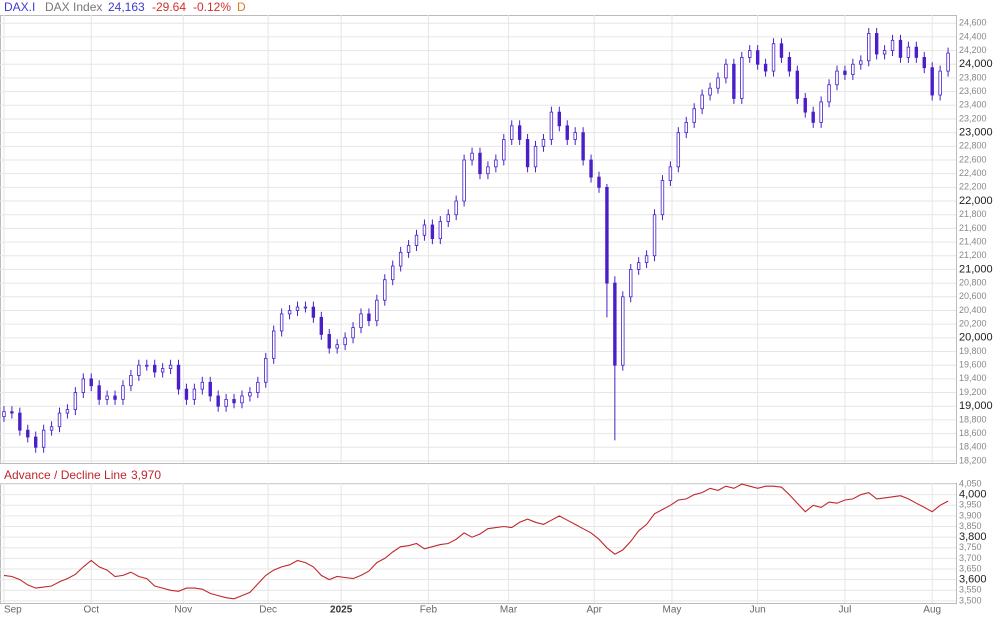 Image resolution: width=998 pixels, height=617 pixels. I want to click on x-tick-label: 2025, so click(341, 610).